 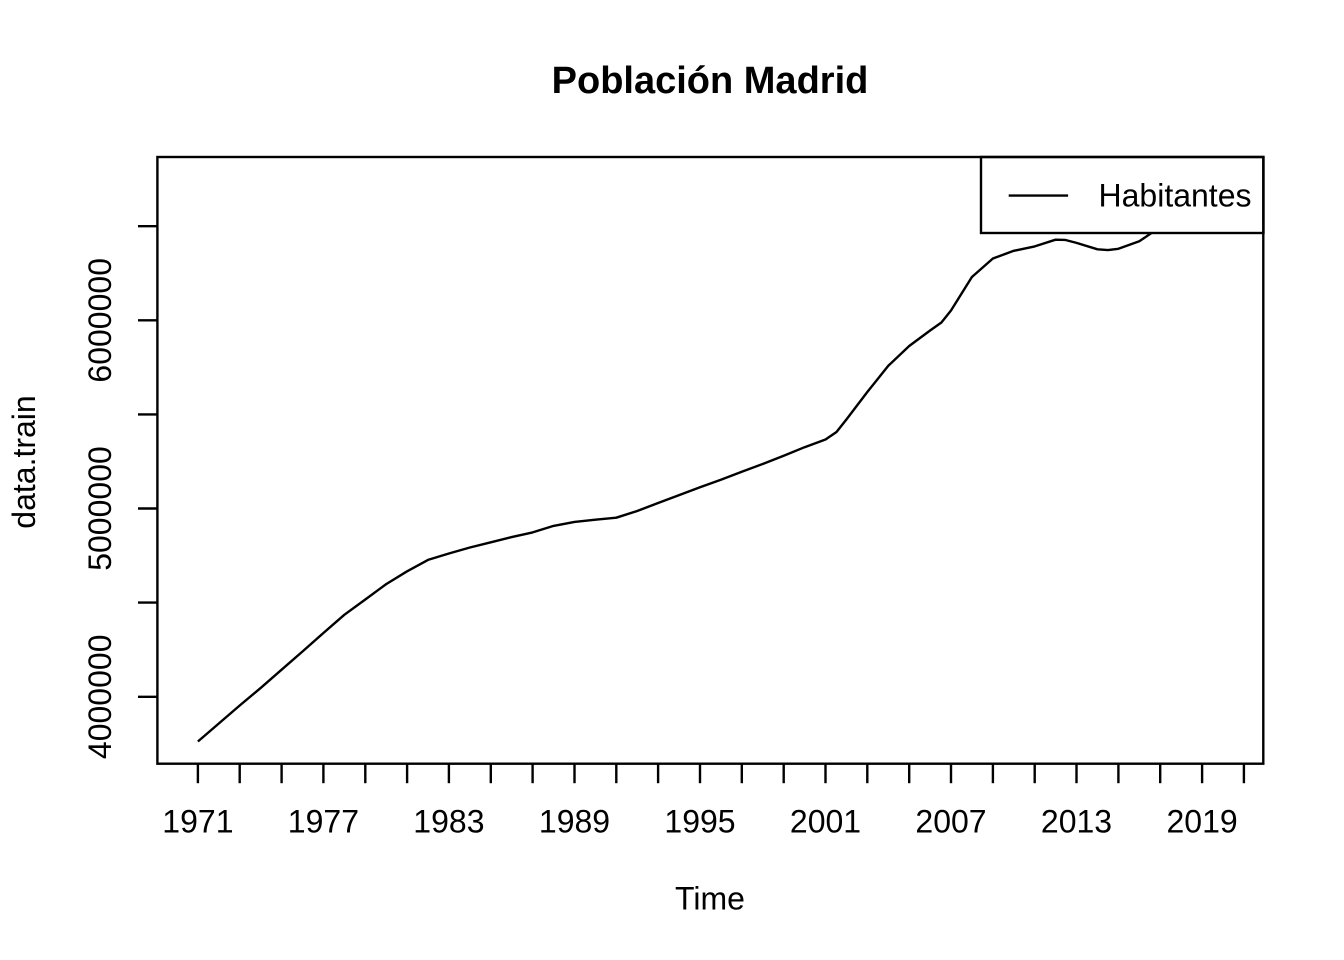 I want to click on svg-text: 1995, so click(x=699, y=822).